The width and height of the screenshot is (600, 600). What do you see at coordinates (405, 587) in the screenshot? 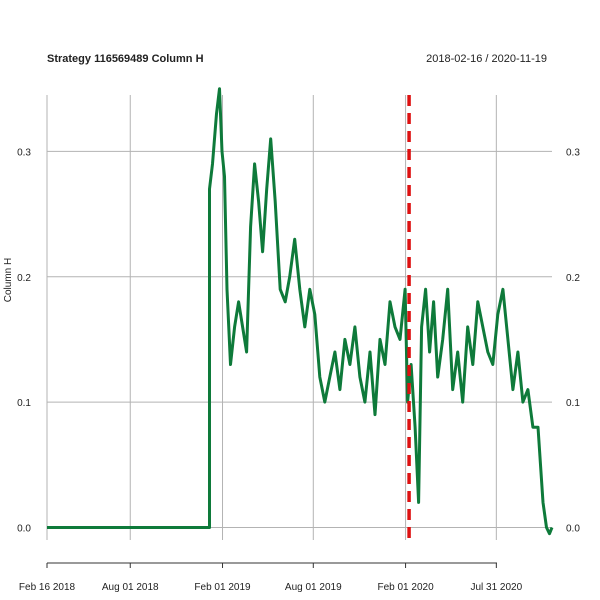
I see `x-tick-label: Feb 01 2020` at bounding box center [405, 587].